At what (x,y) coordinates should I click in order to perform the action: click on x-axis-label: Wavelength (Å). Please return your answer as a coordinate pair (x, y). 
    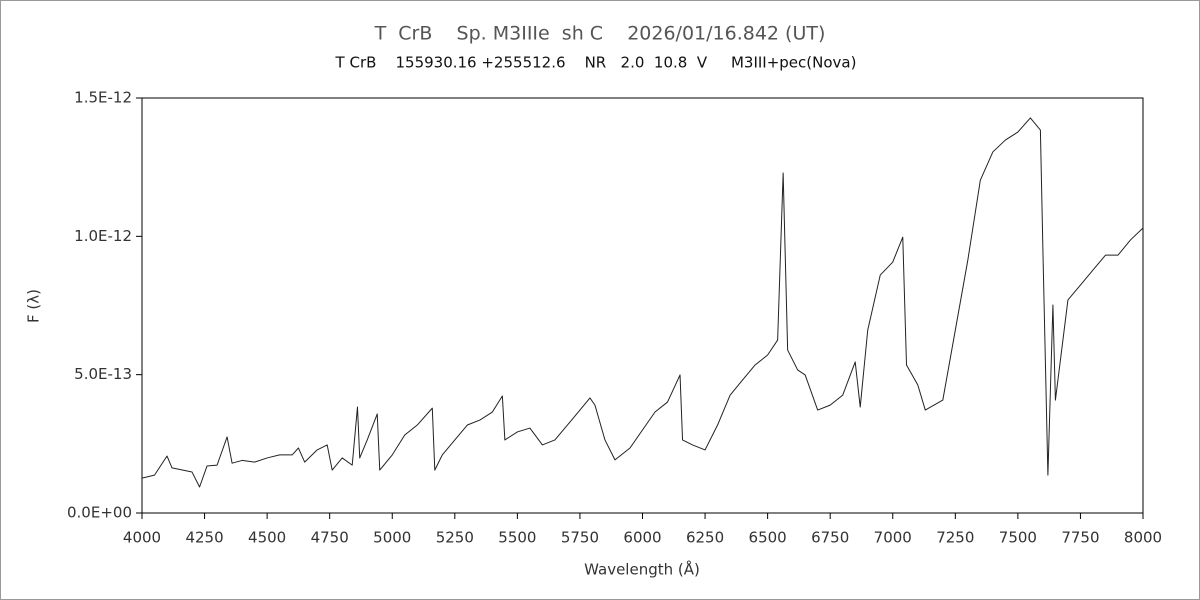
    Looking at the image, I should click on (642, 569).